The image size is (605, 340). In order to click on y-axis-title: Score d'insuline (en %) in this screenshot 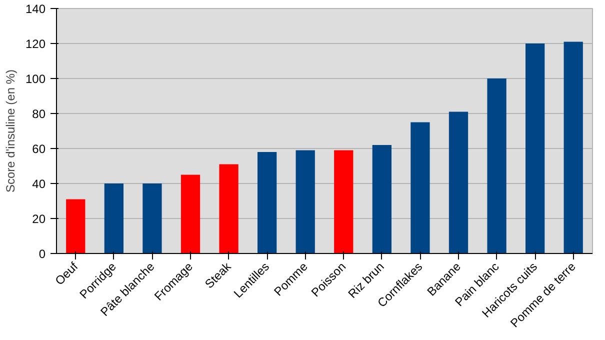, I will do `click(10, 131)`.